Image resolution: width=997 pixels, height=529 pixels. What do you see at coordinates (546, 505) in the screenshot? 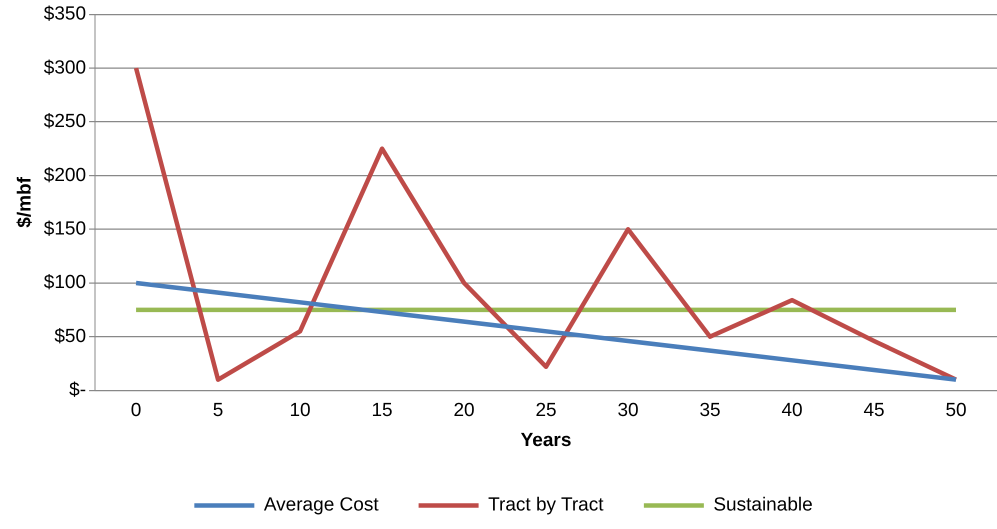
I see `legend-label: Tract by Tract` at bounding box center [546, 505].